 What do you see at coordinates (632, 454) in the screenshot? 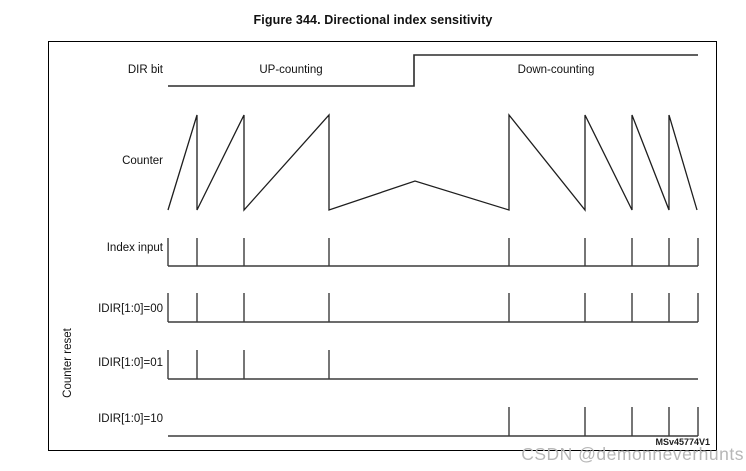
I see `watermark: CSDN @demonneverhunts` at bounding box center [632, 454].